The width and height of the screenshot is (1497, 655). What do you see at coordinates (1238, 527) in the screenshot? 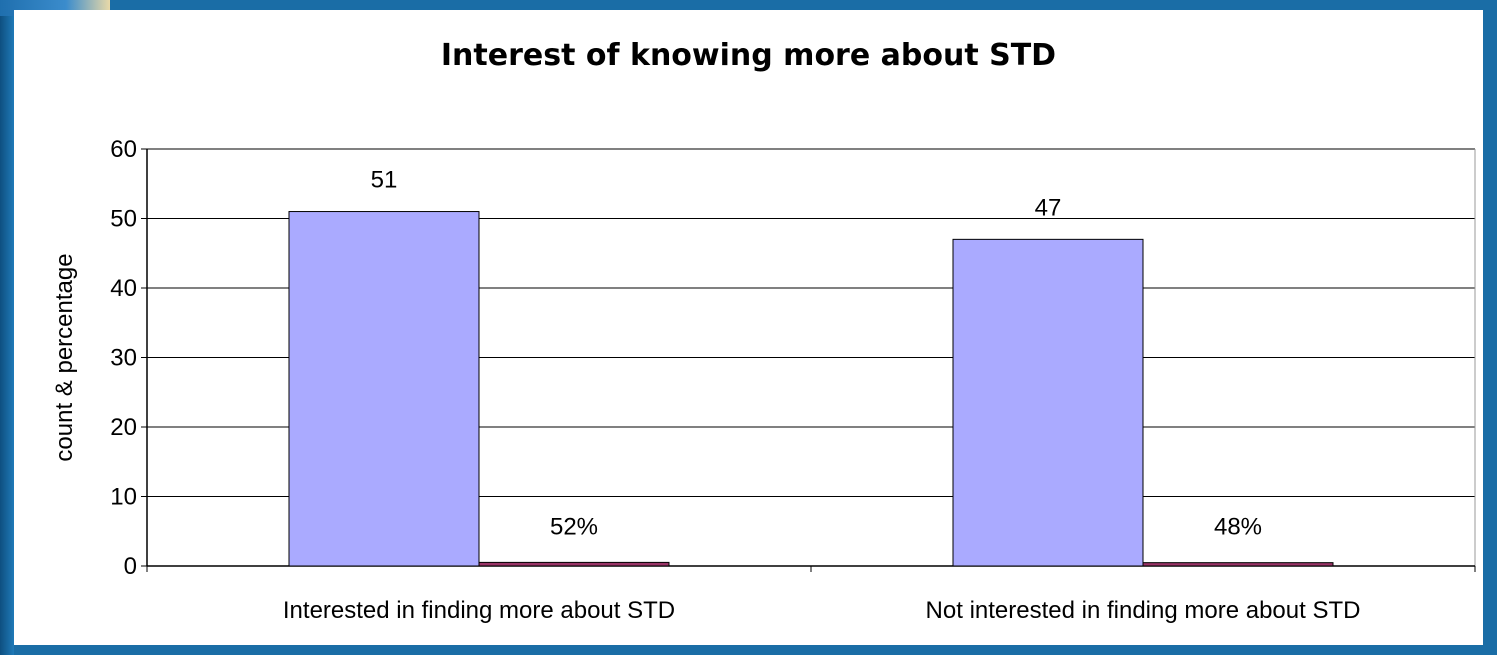
I see `data-label: 48%` at bounding box center [1238, 527].